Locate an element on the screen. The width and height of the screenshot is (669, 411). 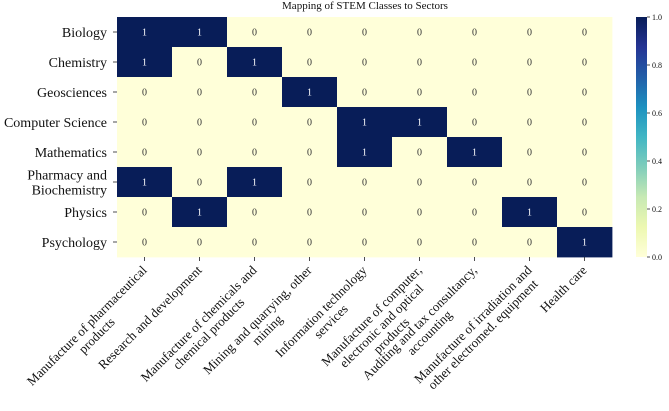
row-label: Mathematics is located at coordinates (71, 153).